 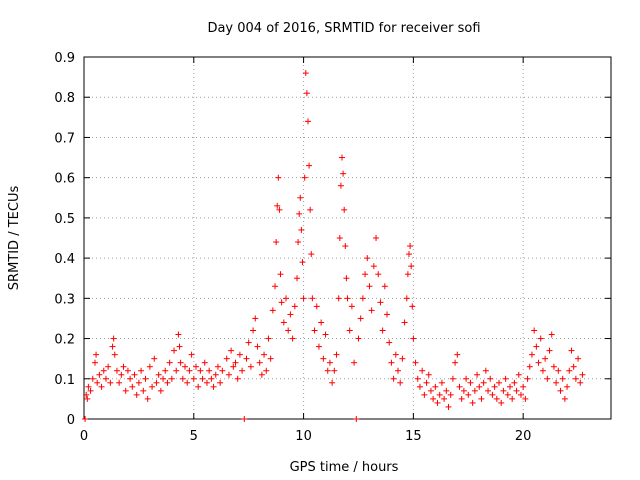 What do you see at coordinates (64, 259) in the screenshot?
I see `y-tick-label: 0.4` at bounding box center [64, 259].